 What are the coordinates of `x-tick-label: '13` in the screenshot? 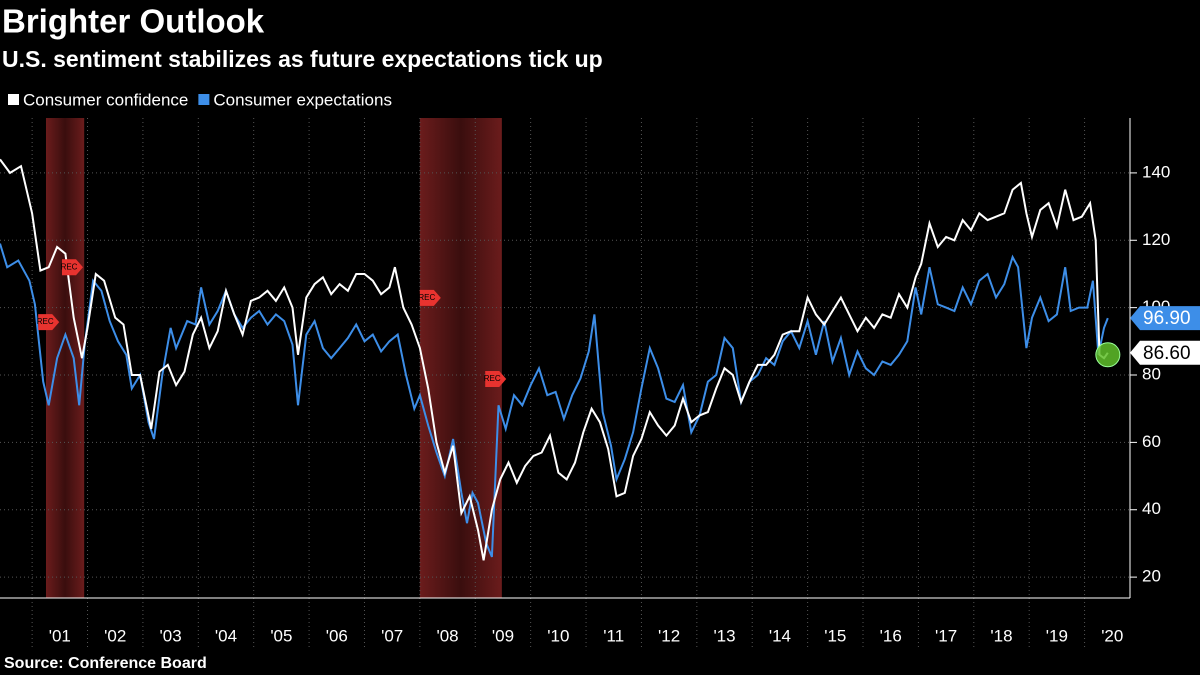 It's located at (724, 635).